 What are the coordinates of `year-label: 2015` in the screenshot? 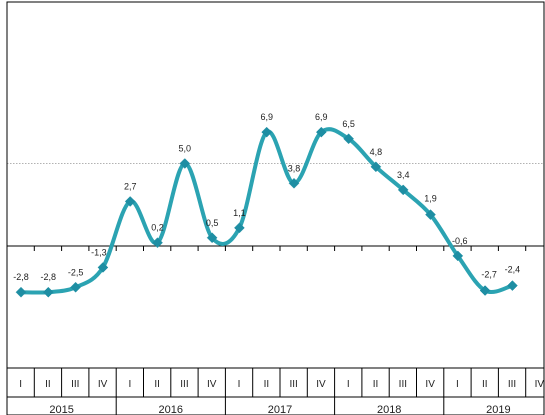 It's located at (61, 409).